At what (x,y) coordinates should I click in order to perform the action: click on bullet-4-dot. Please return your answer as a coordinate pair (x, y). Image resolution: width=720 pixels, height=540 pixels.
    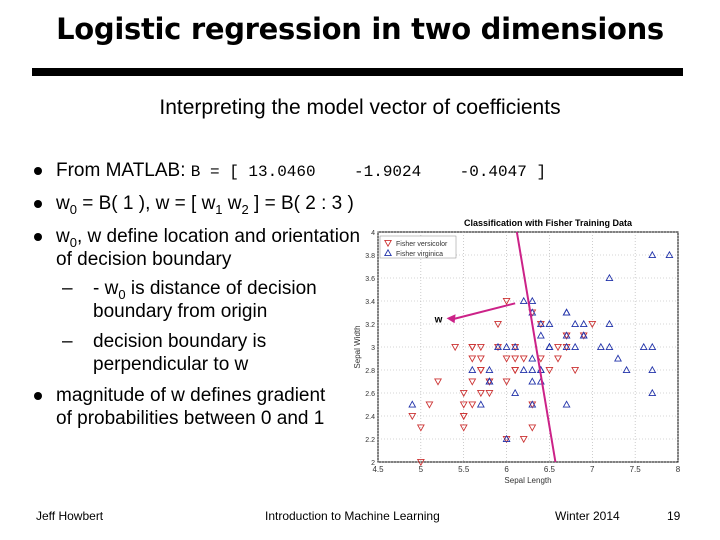
    Looking at the image, I should click on (38, 396).